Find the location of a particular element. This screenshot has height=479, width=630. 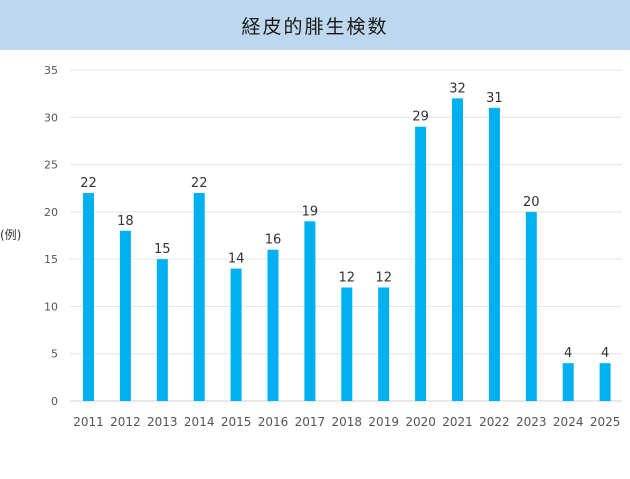

y-tick-label: 25 is located at coordinates (51, 165).